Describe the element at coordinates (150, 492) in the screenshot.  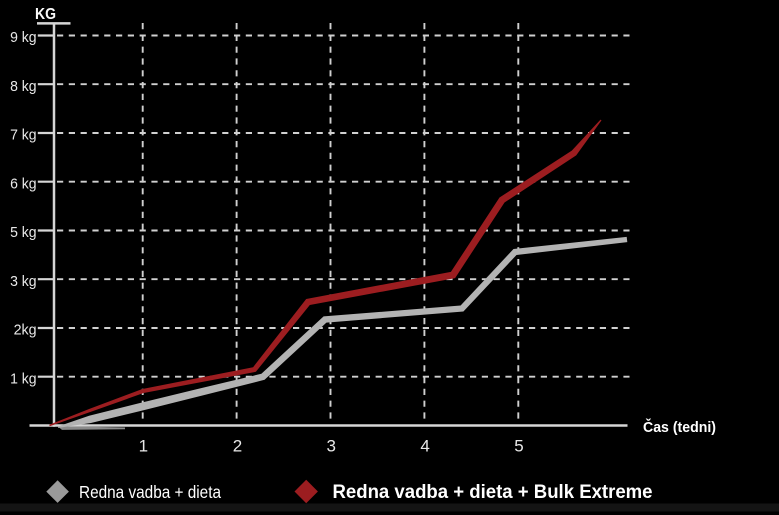
I see `svg-text: Redna vadba + dieta` at that location.